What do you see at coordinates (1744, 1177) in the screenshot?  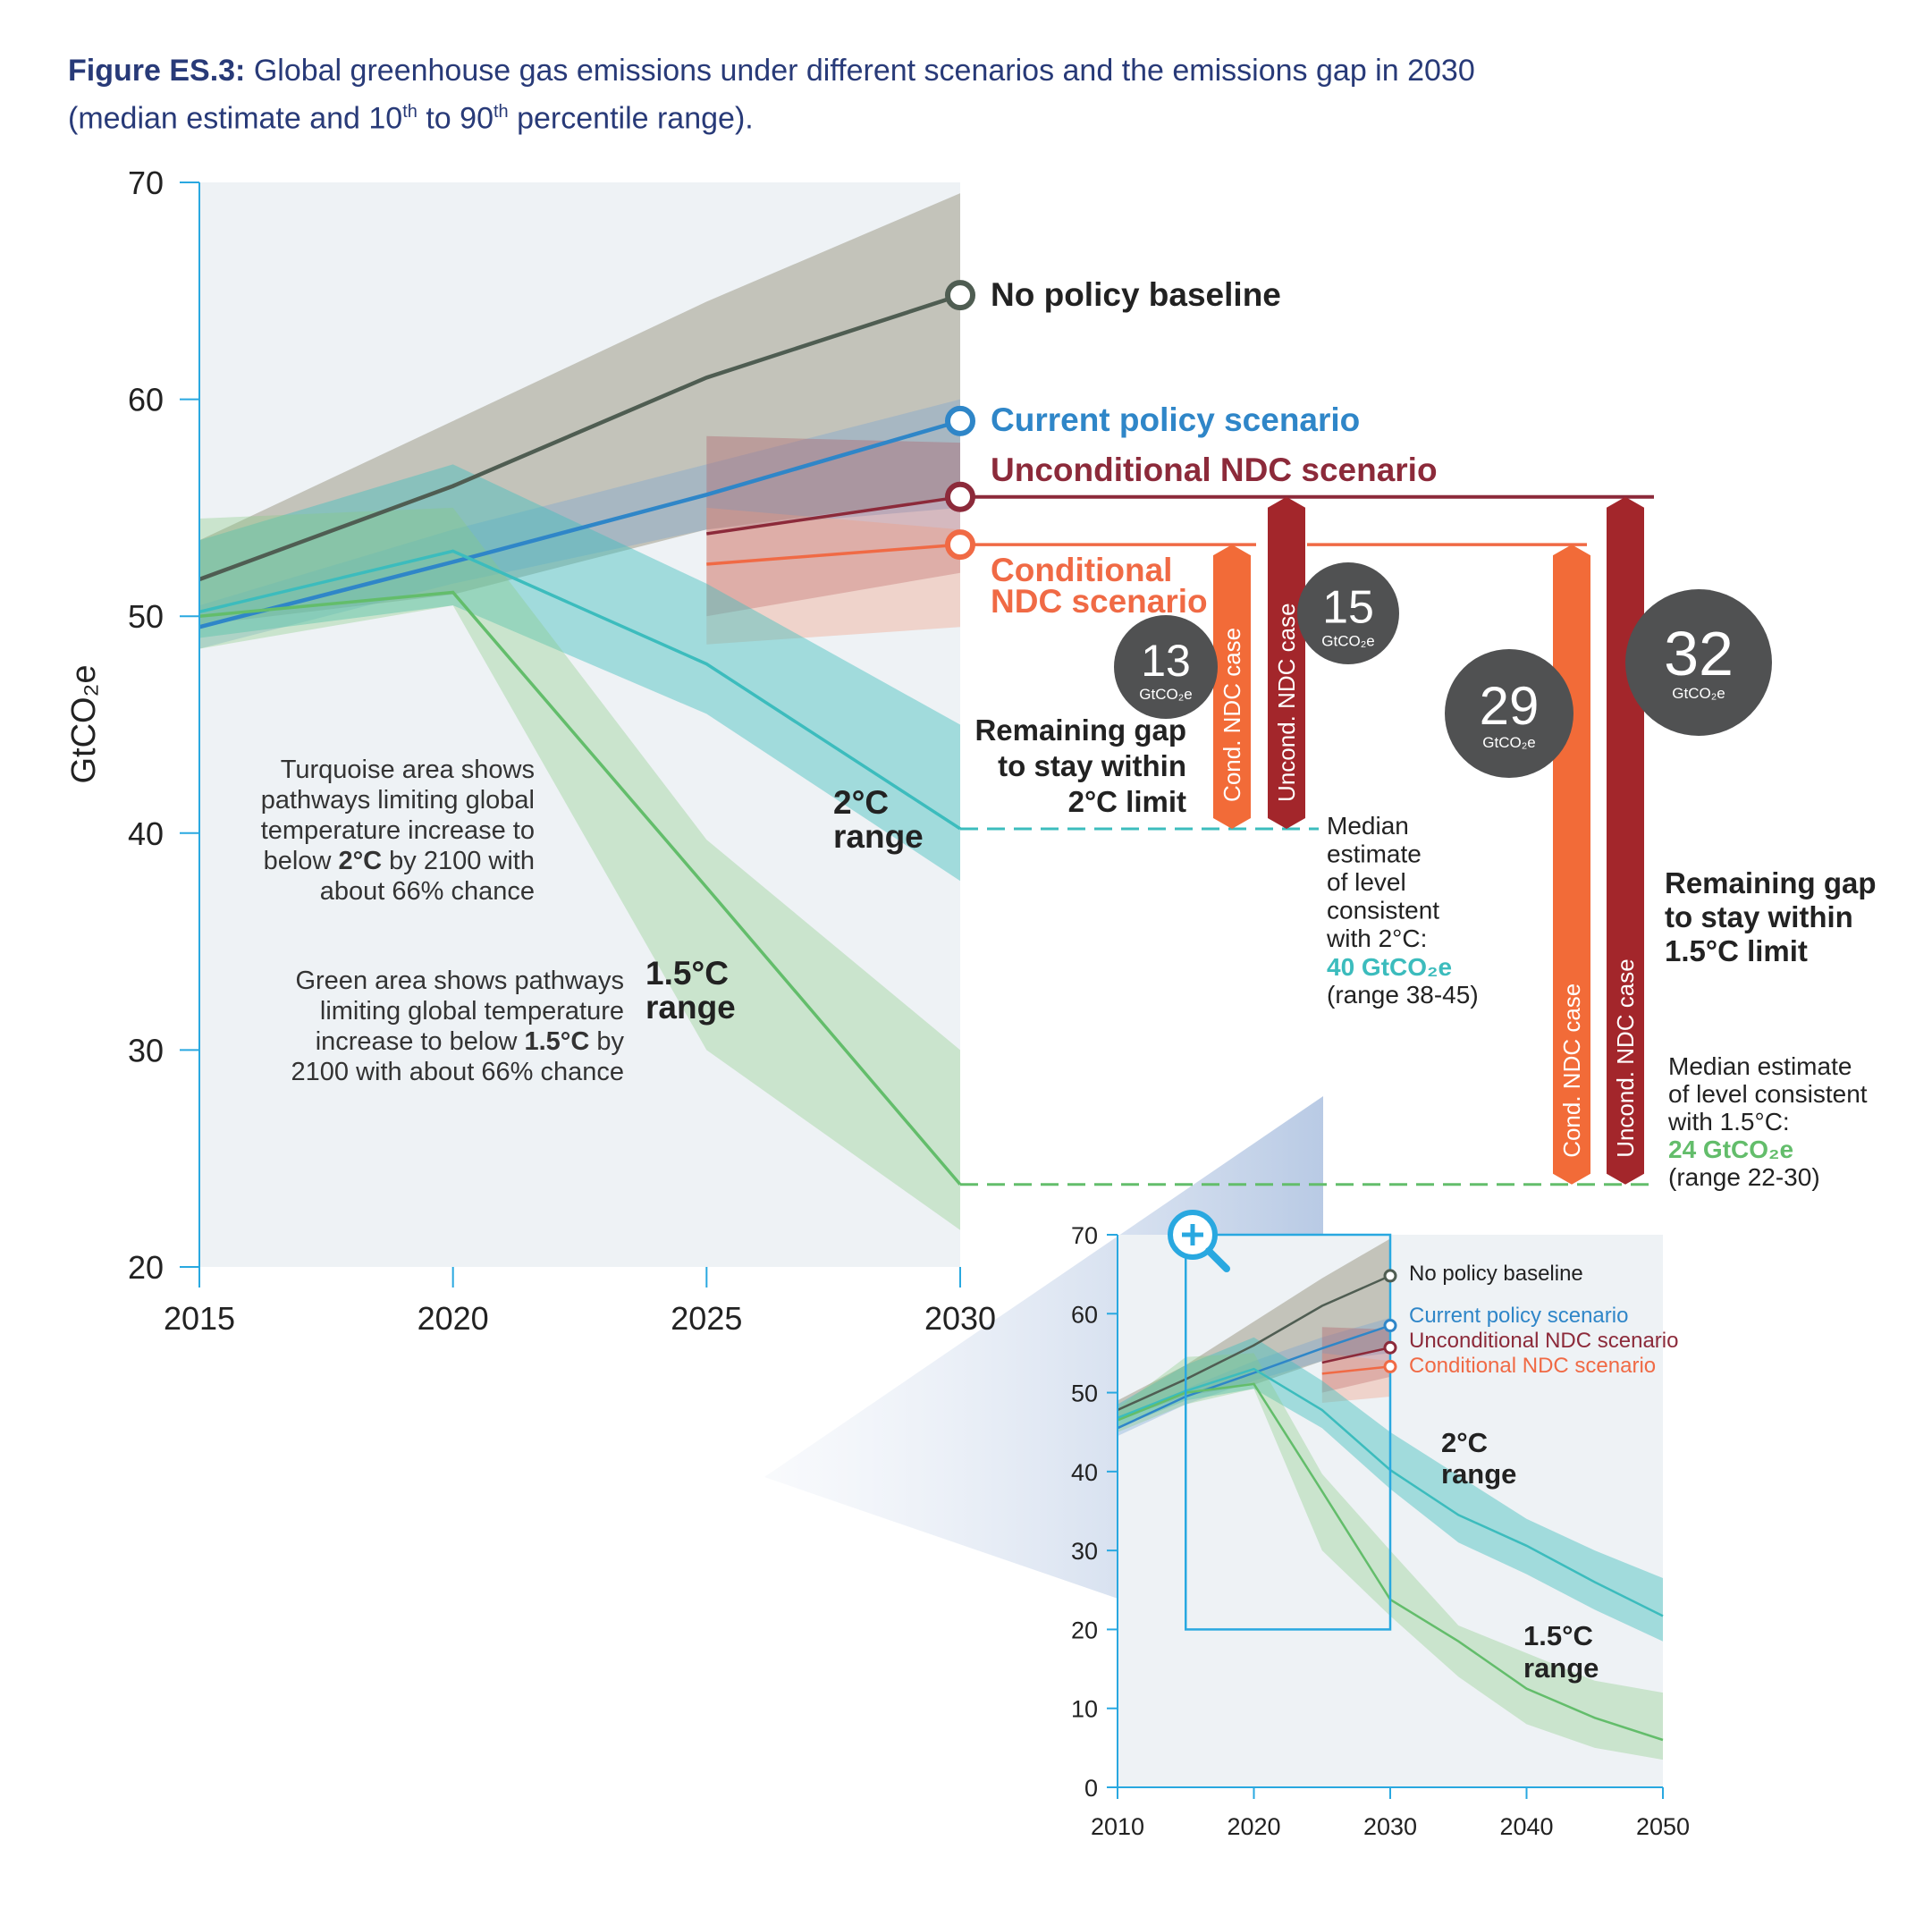 I see `median-15-range: (range 22-30)` at bounding box center [1744, 1177].